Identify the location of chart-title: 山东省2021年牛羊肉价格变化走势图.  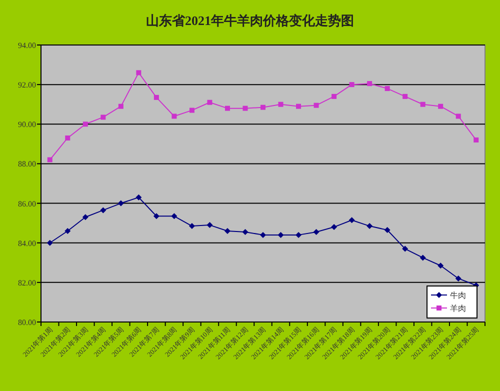
(250, 20).